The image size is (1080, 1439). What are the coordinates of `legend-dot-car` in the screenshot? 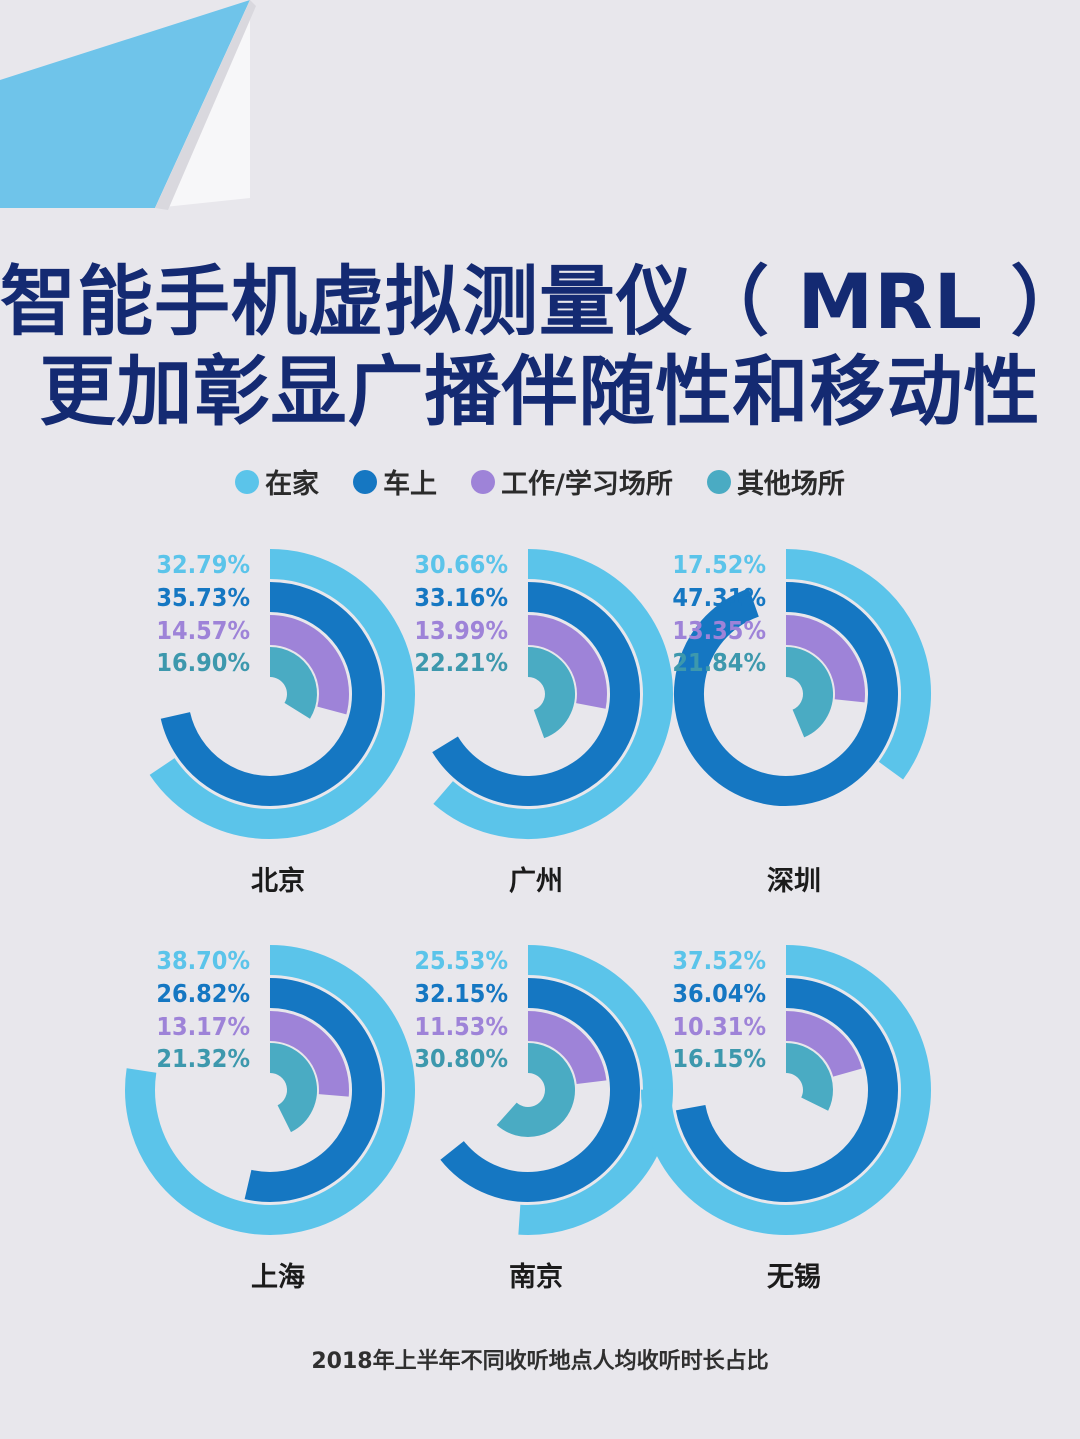 It's located at (365, 481).